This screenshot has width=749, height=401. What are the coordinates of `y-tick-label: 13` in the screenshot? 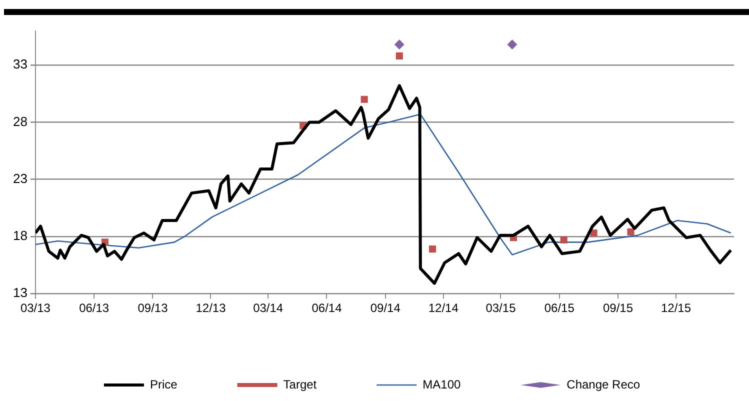 It's located at (20, 292).